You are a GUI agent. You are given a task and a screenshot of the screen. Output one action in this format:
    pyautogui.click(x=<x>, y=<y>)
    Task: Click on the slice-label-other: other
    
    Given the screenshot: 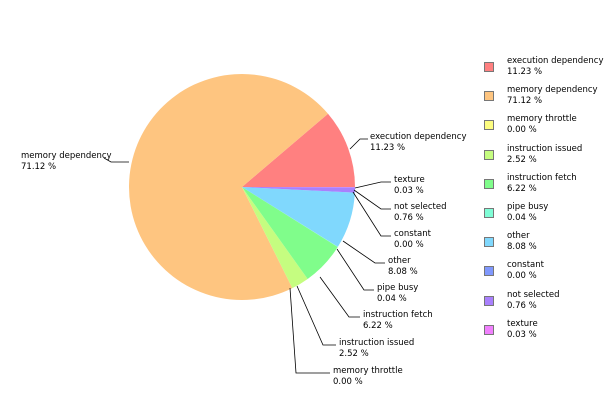 What is the action you would take?
    pyautogui.click(x=399, y=261)
    